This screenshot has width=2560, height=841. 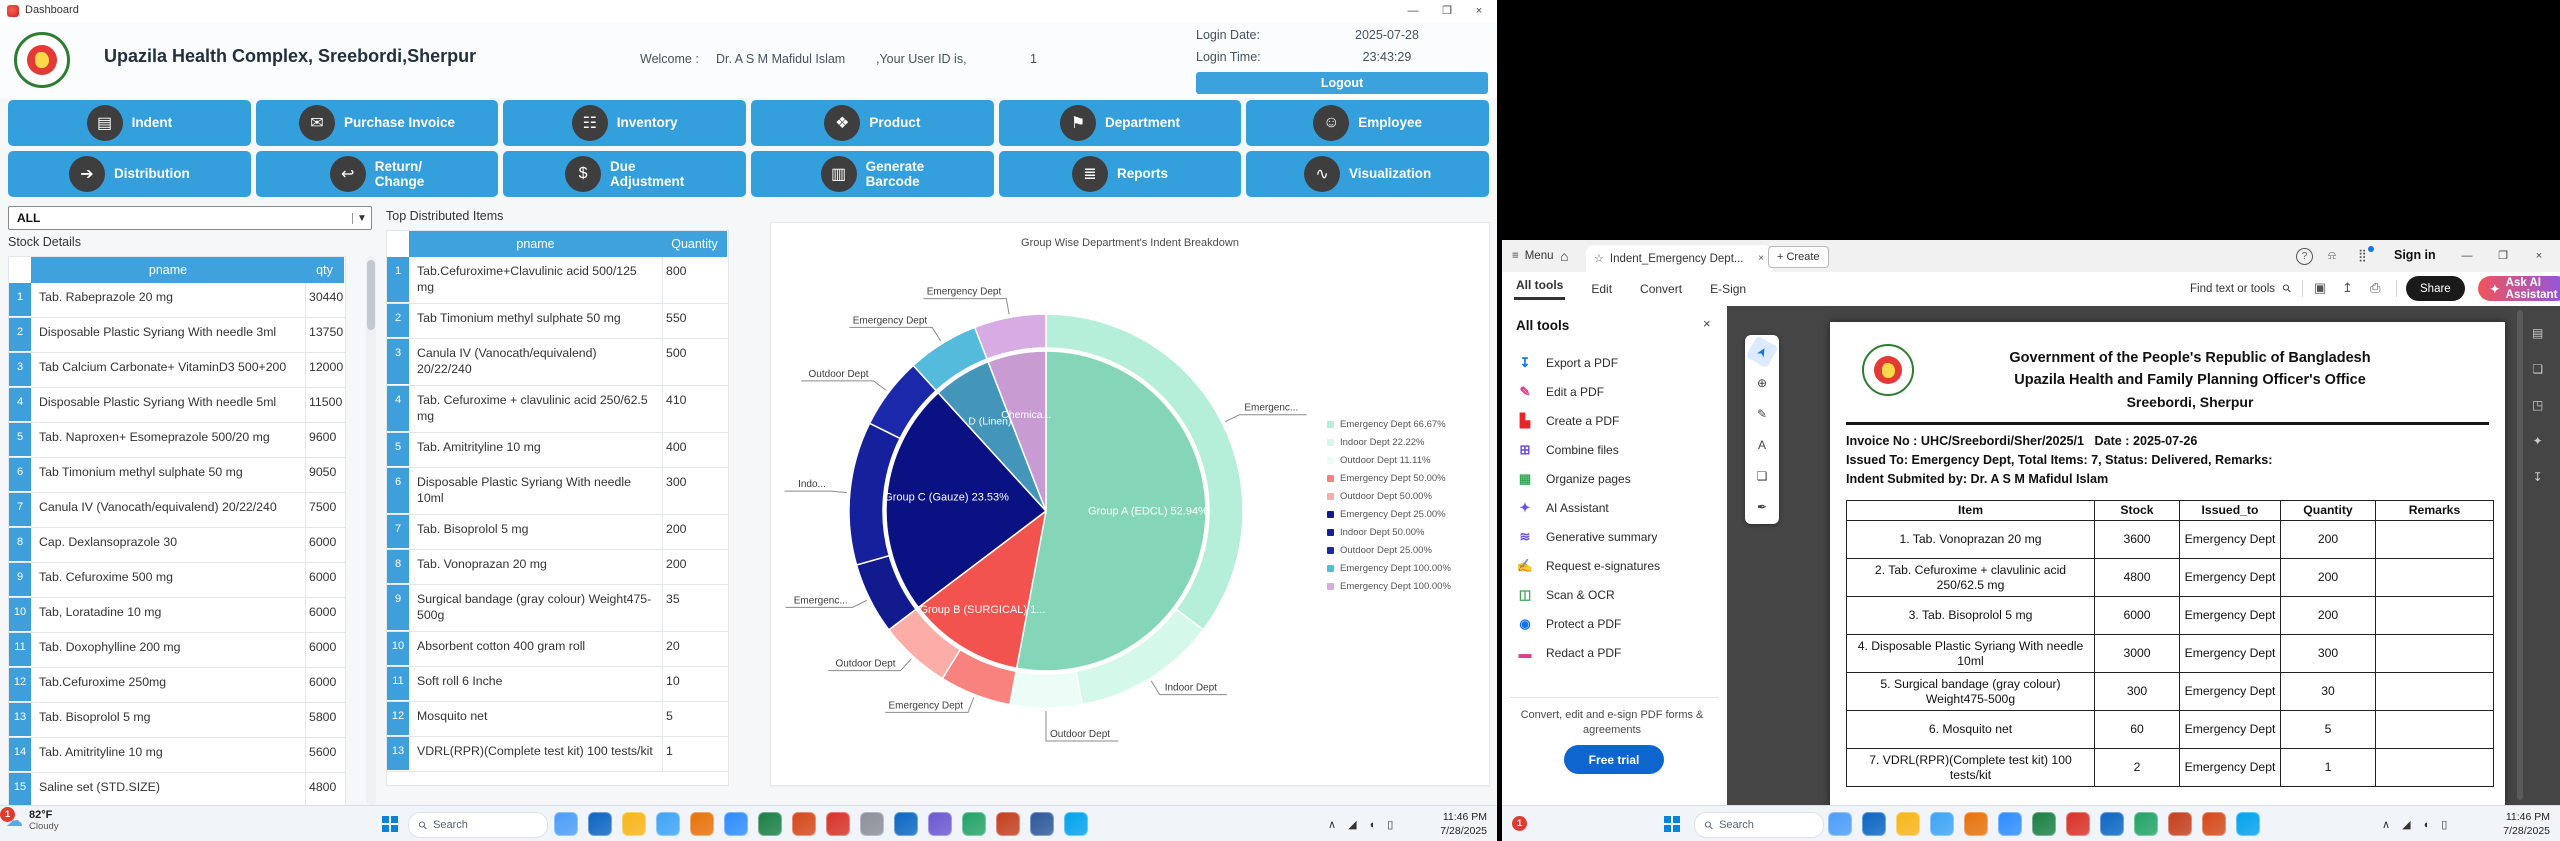 What do you see at coordinates (1447, 11) in the screenshot?
I see `maximize-button: ❐` at bounding box center [1447, 11].